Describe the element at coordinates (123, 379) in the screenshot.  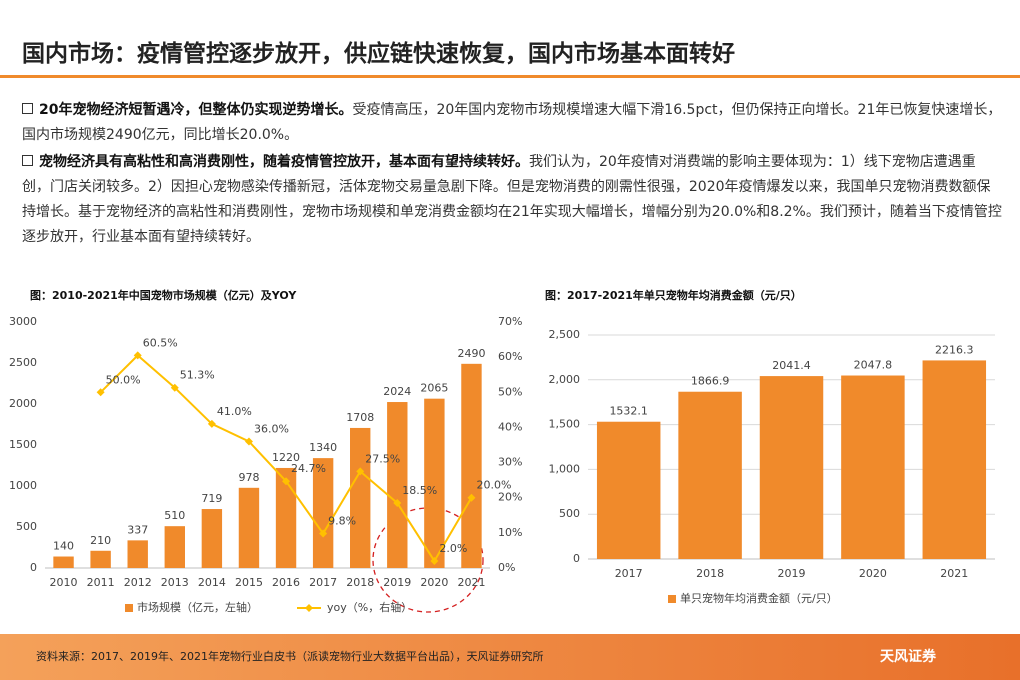
I see `line-label: 50.0%` at that location.